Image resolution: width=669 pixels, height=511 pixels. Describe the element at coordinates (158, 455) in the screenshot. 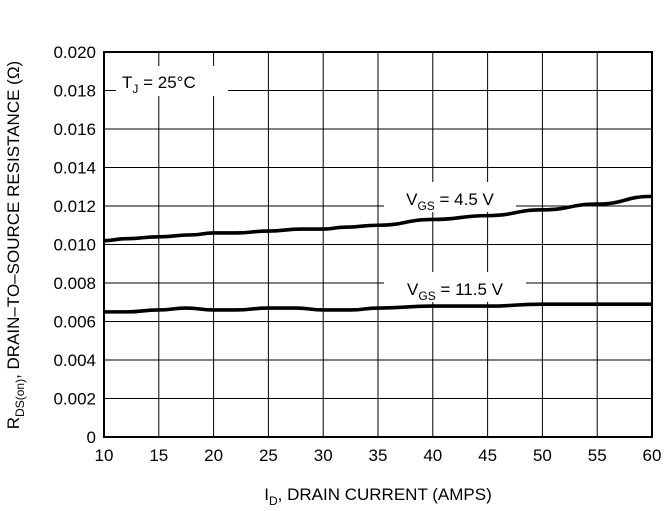

I see `x-tick-label: 15` at that location.